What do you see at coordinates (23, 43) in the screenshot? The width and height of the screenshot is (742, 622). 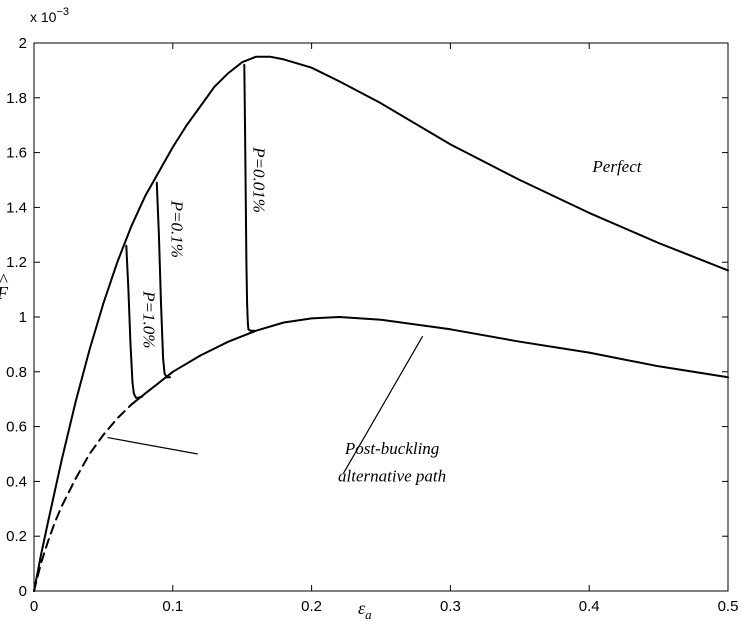 I see `y-tick-label: 2` at bounding box center [23, 43].